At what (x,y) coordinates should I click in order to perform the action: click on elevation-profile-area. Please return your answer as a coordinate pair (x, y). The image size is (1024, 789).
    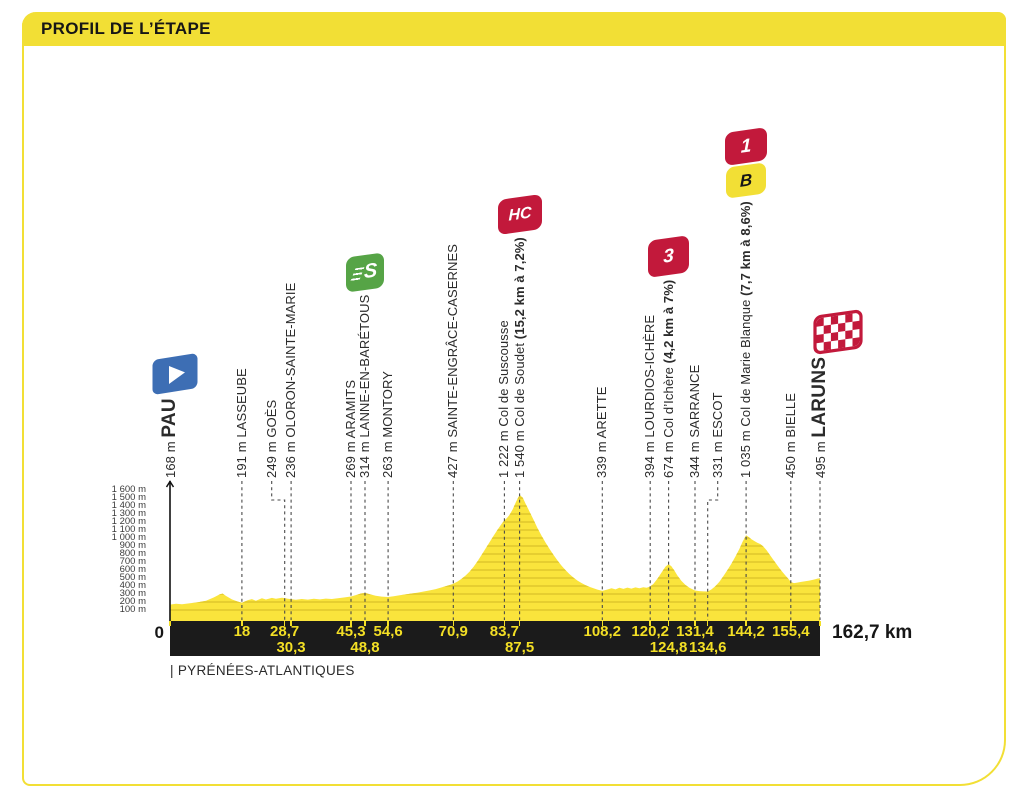
    Looking at the image, I should click on (495, 557).